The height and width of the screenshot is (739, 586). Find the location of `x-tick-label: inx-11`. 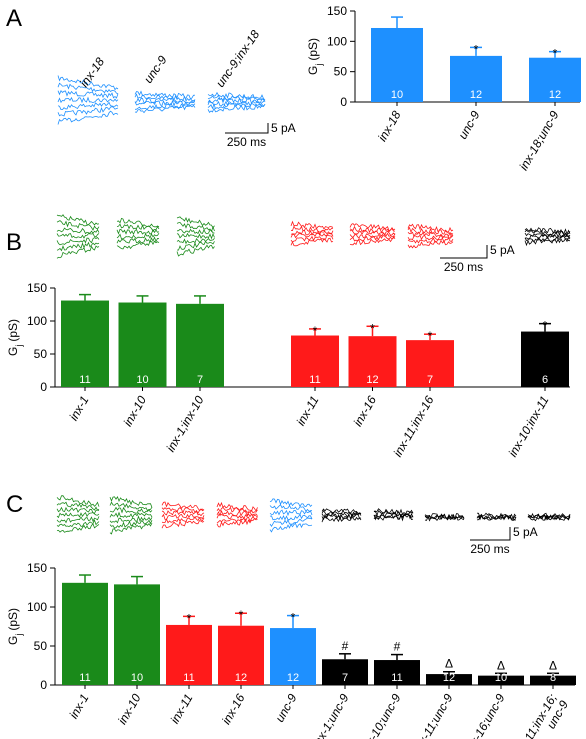

x-tick-label: inx-11 is located at coordinates (308, 411).